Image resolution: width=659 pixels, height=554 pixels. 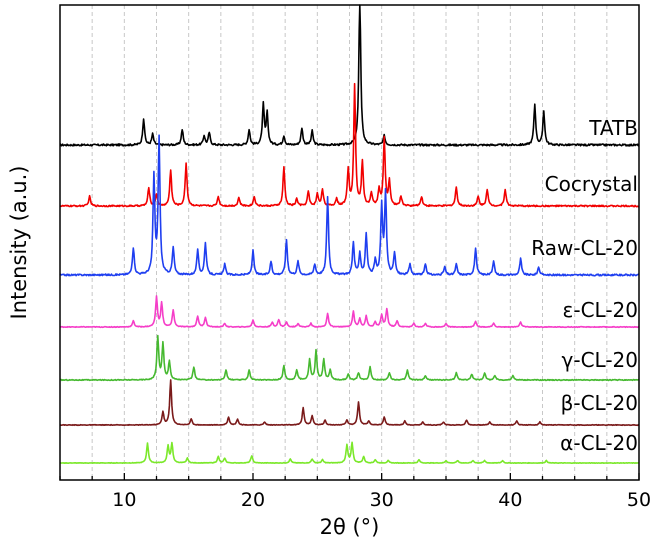 I want to click on x-tick-label: 40, so click(x=510, y=500).